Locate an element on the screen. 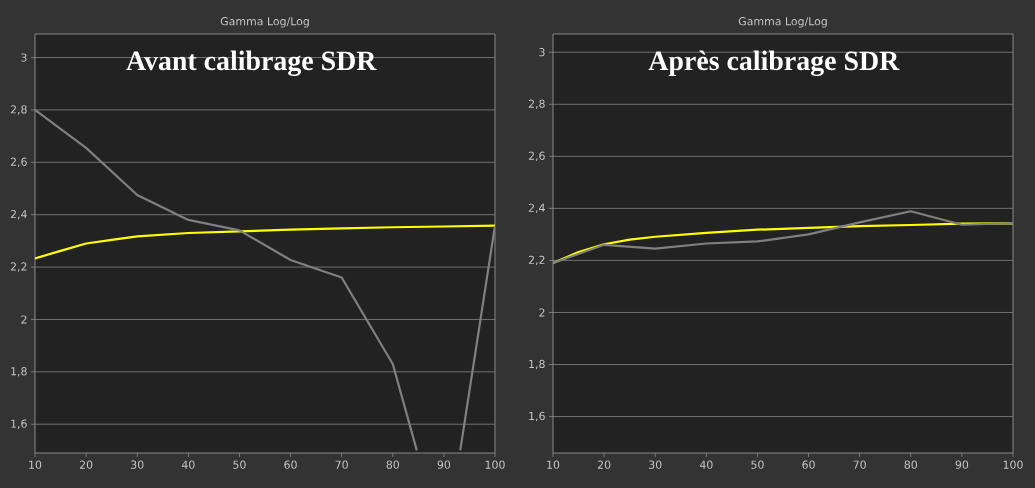  text: Avant calibrage SDR is located at coordinates (251, 63).